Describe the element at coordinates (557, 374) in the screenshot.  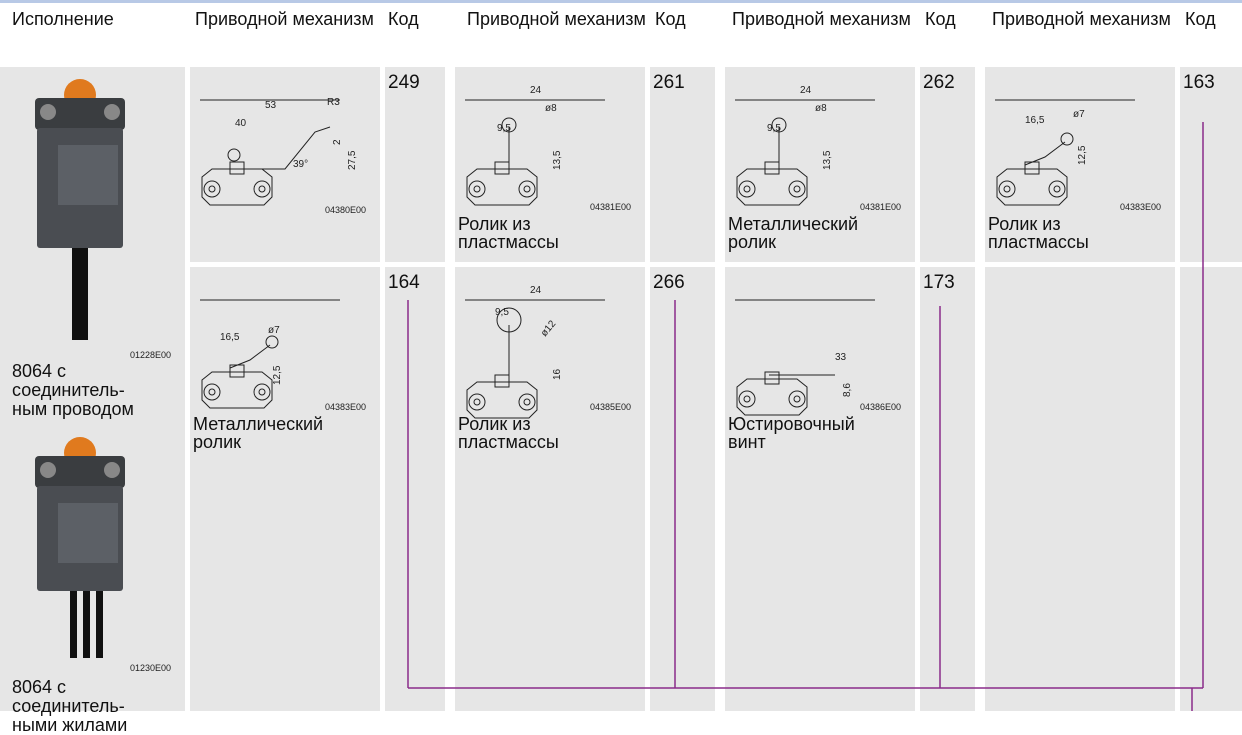
I see `dimension: 16` at that location.